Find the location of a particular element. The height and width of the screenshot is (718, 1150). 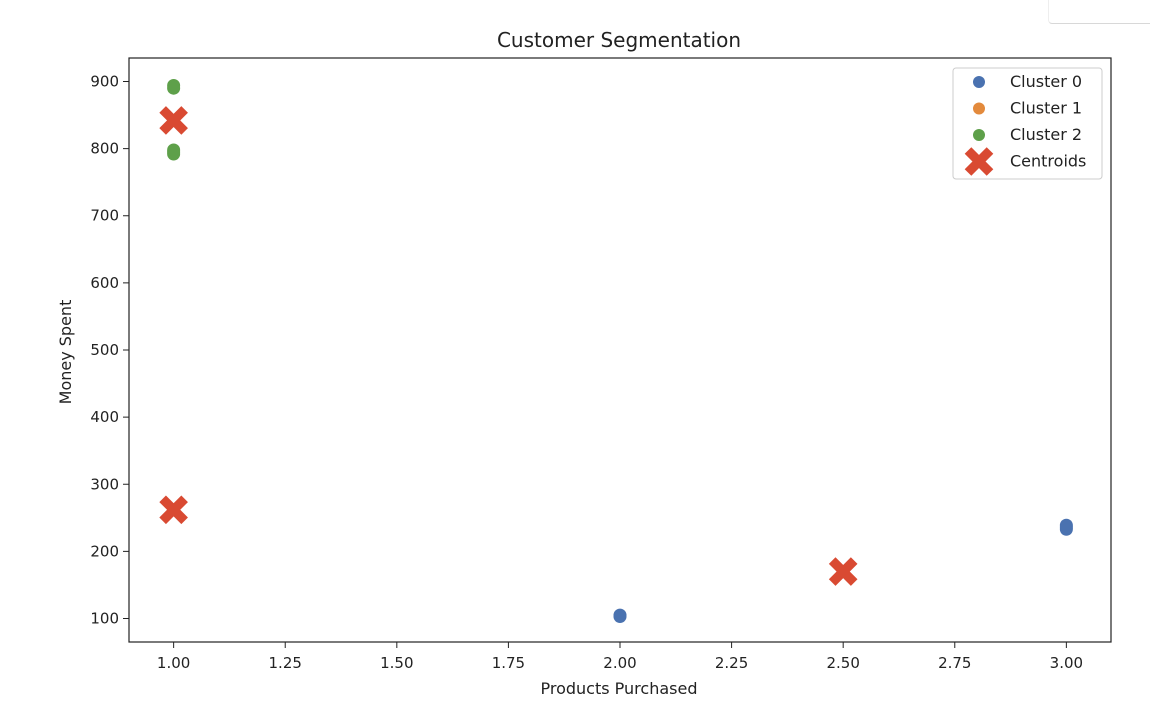

x-tick-label: 2.25 is located at coordinates (731, 663).